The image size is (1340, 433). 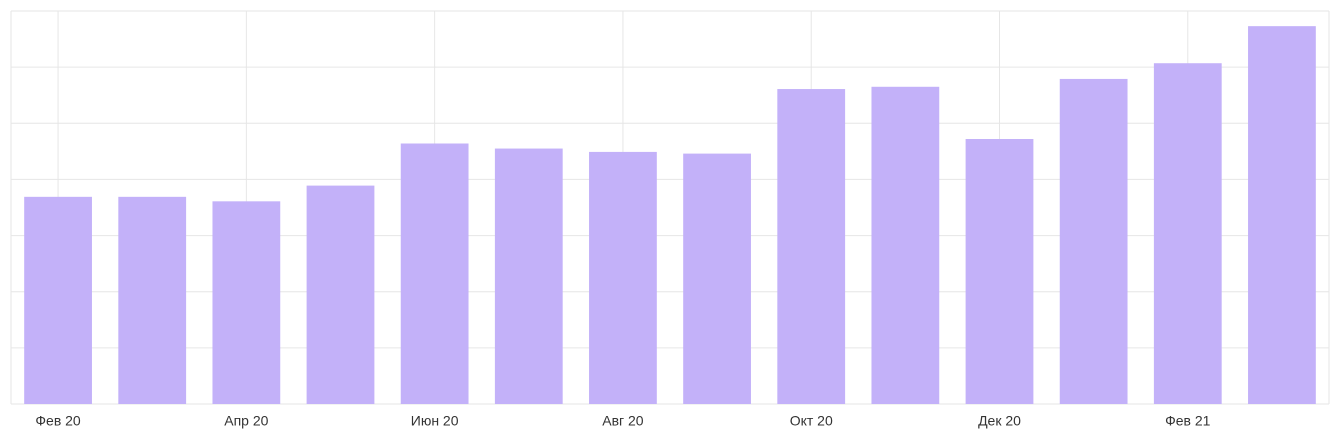 I want to click on x-tick-label: Июн 20, so click(x=435, y=421).